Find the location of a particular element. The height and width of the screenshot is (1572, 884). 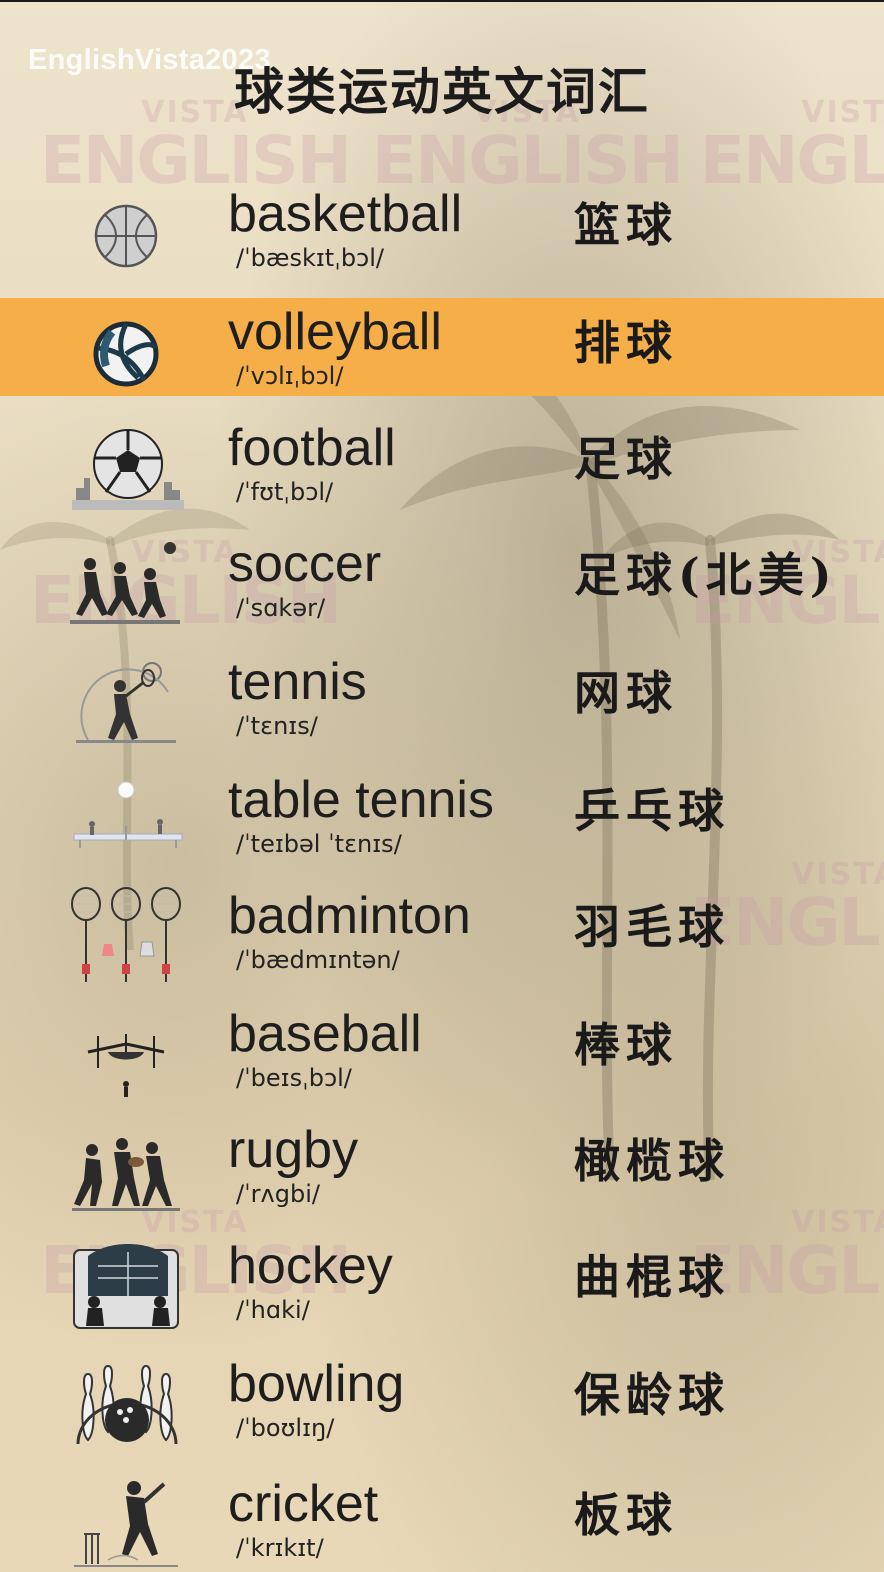

vocab-word: football is located at coordinates (312, 448).